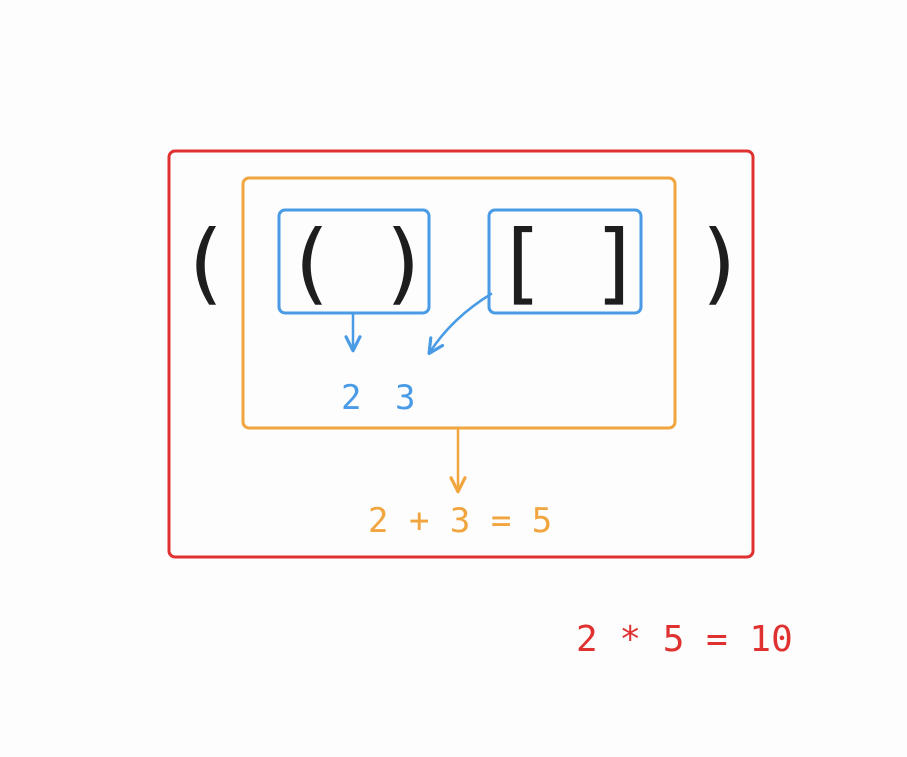  I want to click on inner1-close-paren: ), so click(404, 262).